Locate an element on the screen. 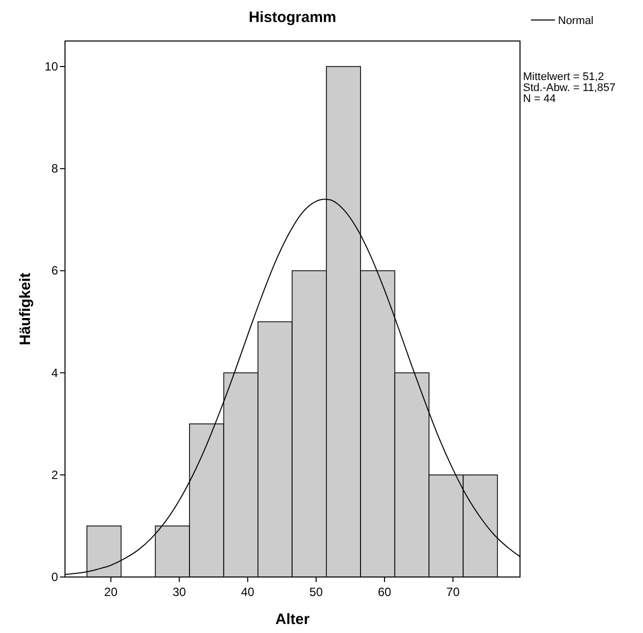 Image resolution: width=643 pixels, height=633 pixels. chart-title: Histogramm is located at coordinates (292, 17).